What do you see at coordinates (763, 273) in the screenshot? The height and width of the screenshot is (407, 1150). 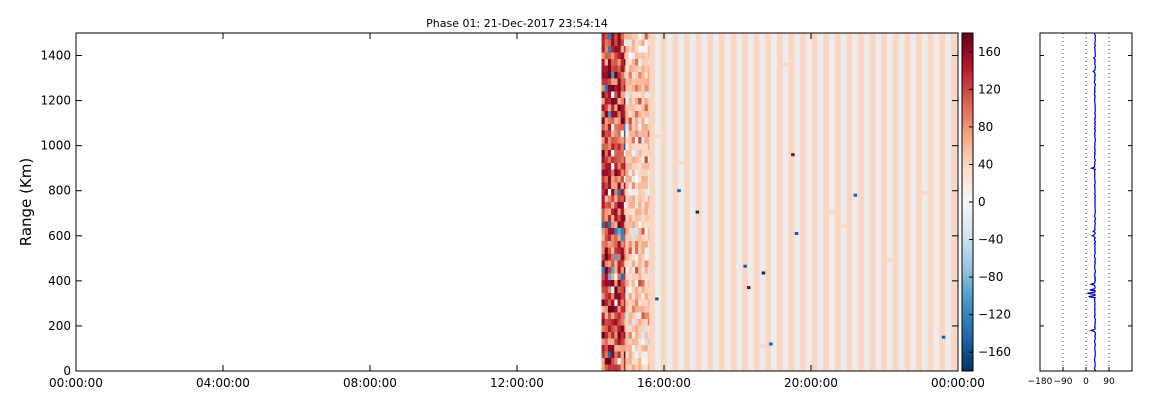 I see `heatmap-outlier` at bounding box center [763, 273].